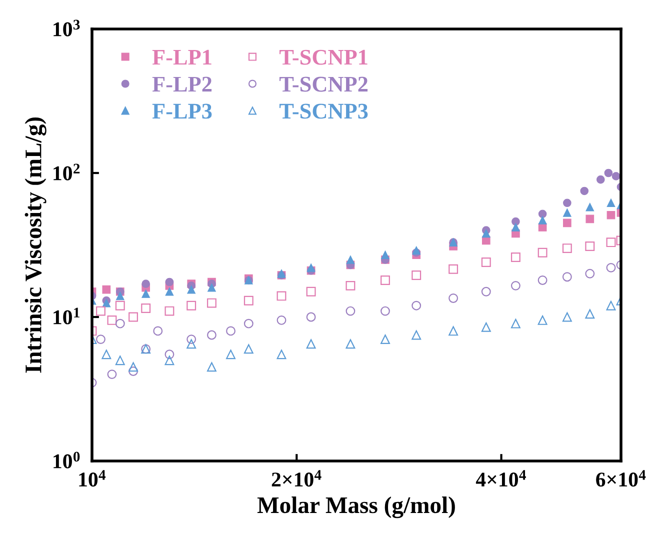  Describe the element at coordinates (356, 507) in the screenshot. I see `x-axis-title: Molar Mass (g/mol)` at that location.